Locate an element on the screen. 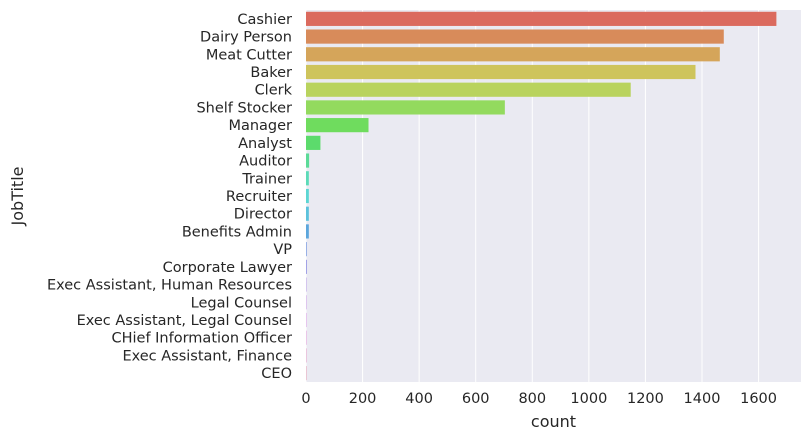 This screenshot has width=811, height=445. x-tick-label: 200 is located at coordinates (363, 399).